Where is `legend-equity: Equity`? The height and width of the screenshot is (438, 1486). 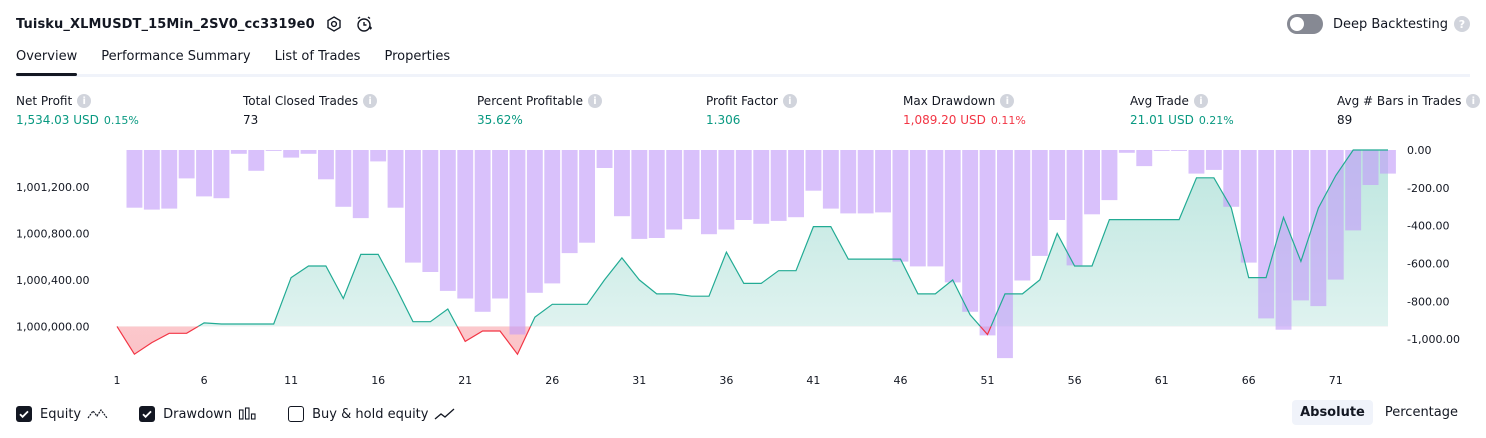
legend-equity: Equity is located at coordinates (62, 414).